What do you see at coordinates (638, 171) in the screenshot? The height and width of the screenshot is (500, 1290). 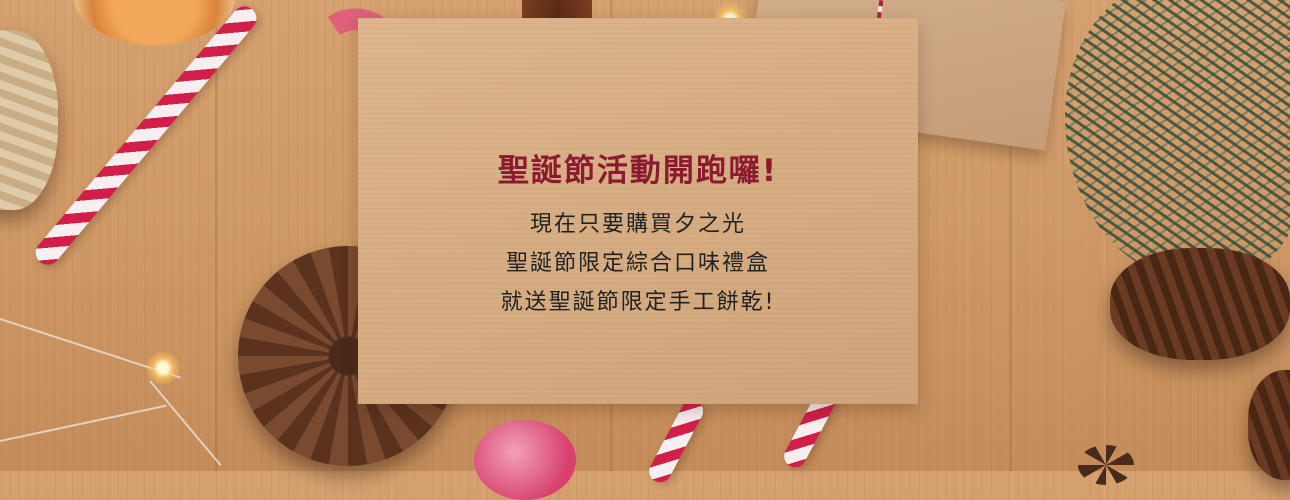 I see `promo-headline: 聖誕節活動開跑囉!` at bounding box center [638, 171].